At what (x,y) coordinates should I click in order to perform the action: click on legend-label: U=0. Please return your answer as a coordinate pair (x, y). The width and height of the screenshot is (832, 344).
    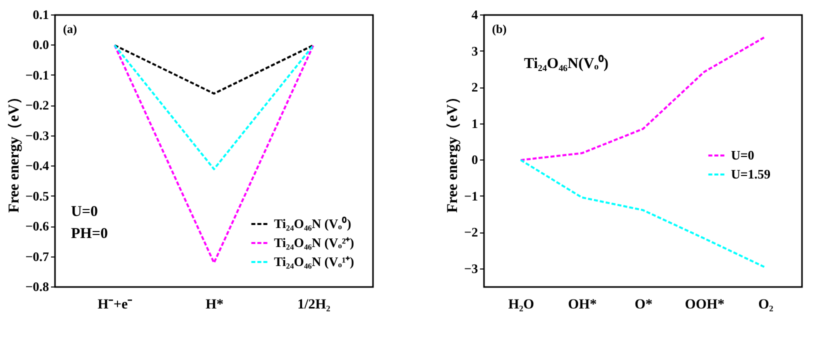
    Looking at the image, I should click on (742, 155).